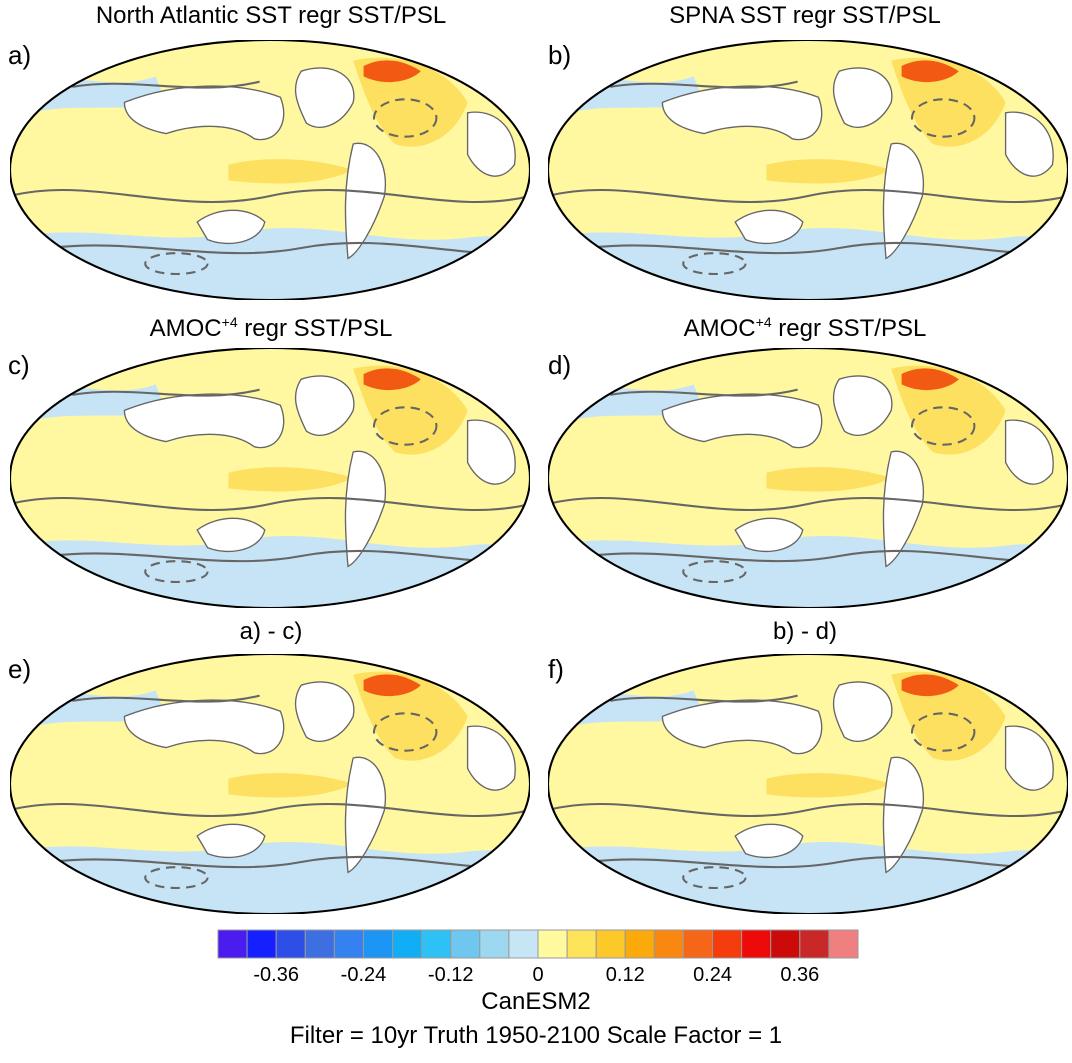 This screenshot has width=1072, height=1063. Describe the element at coordinates (536, 1001) in the screenshot. I see `footer-model: CanESM2` at that location.